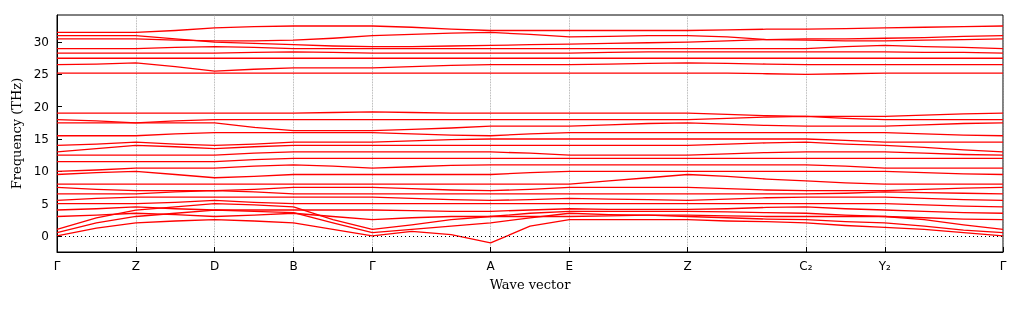 This screenshot has height=310, width=1024. What do you see at coordinates (41, 74) in the screenshot?
I see `y-tick-label: 25` at bounding box center [41, 74].